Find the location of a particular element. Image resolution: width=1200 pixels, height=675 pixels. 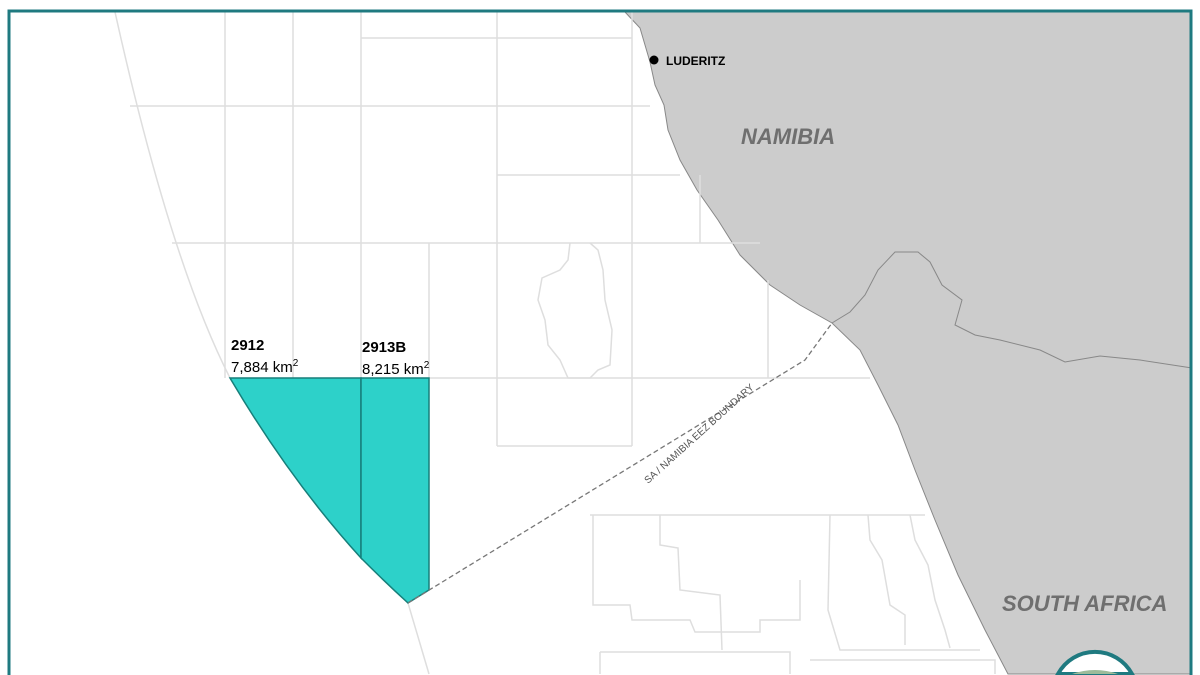

block-2912-area: 7,884 km is located at coordinates (262, 367).